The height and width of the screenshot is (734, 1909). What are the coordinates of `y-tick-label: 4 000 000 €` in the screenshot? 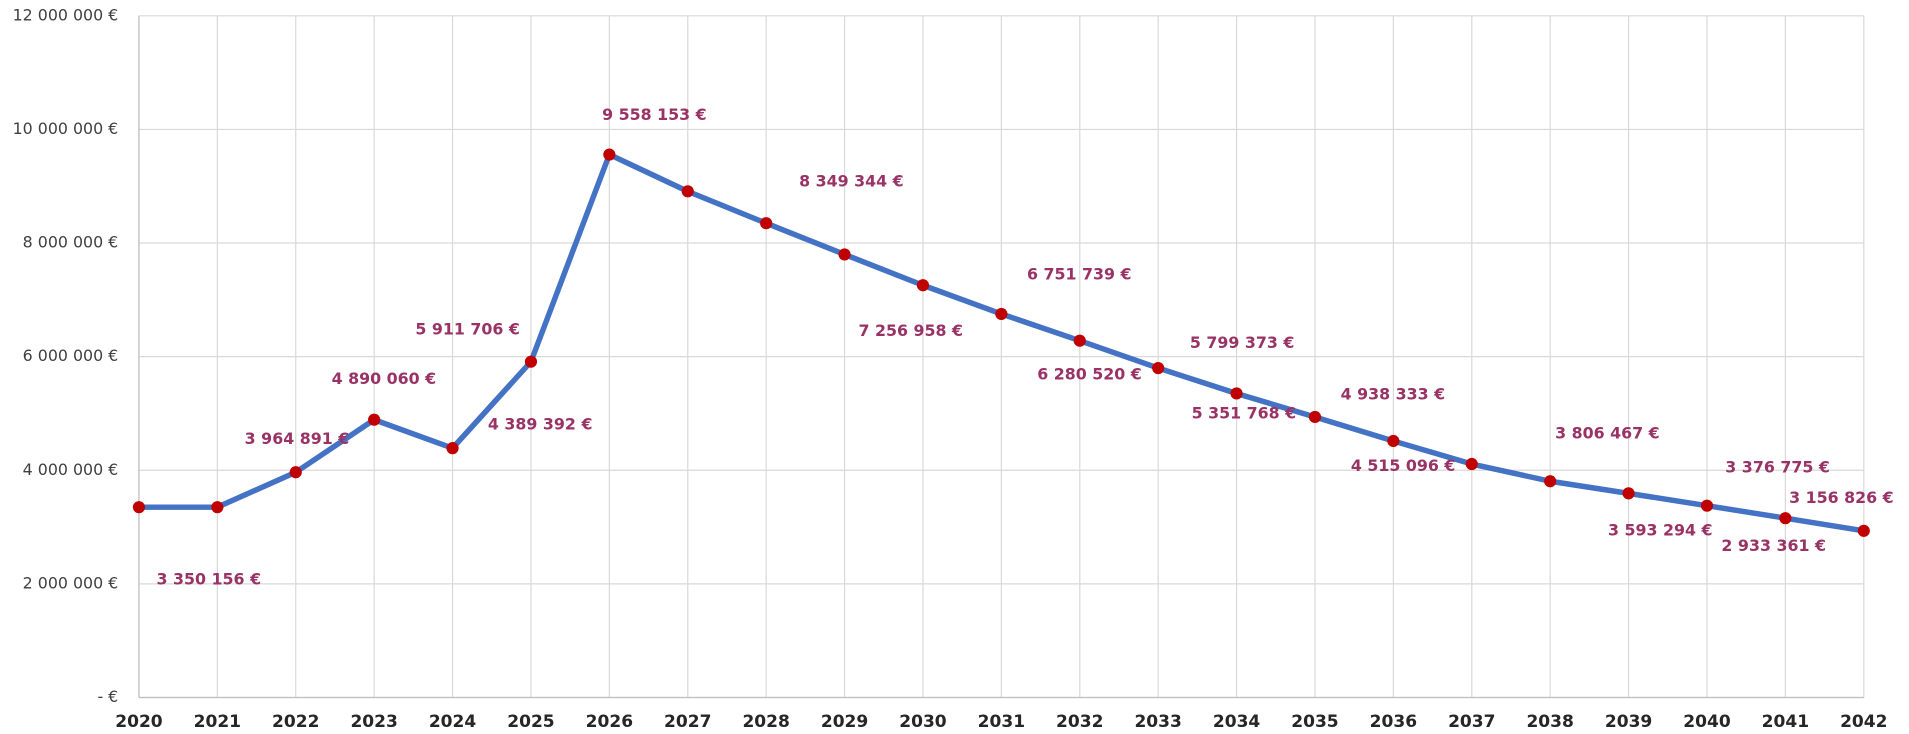 It's located at (71, 469).